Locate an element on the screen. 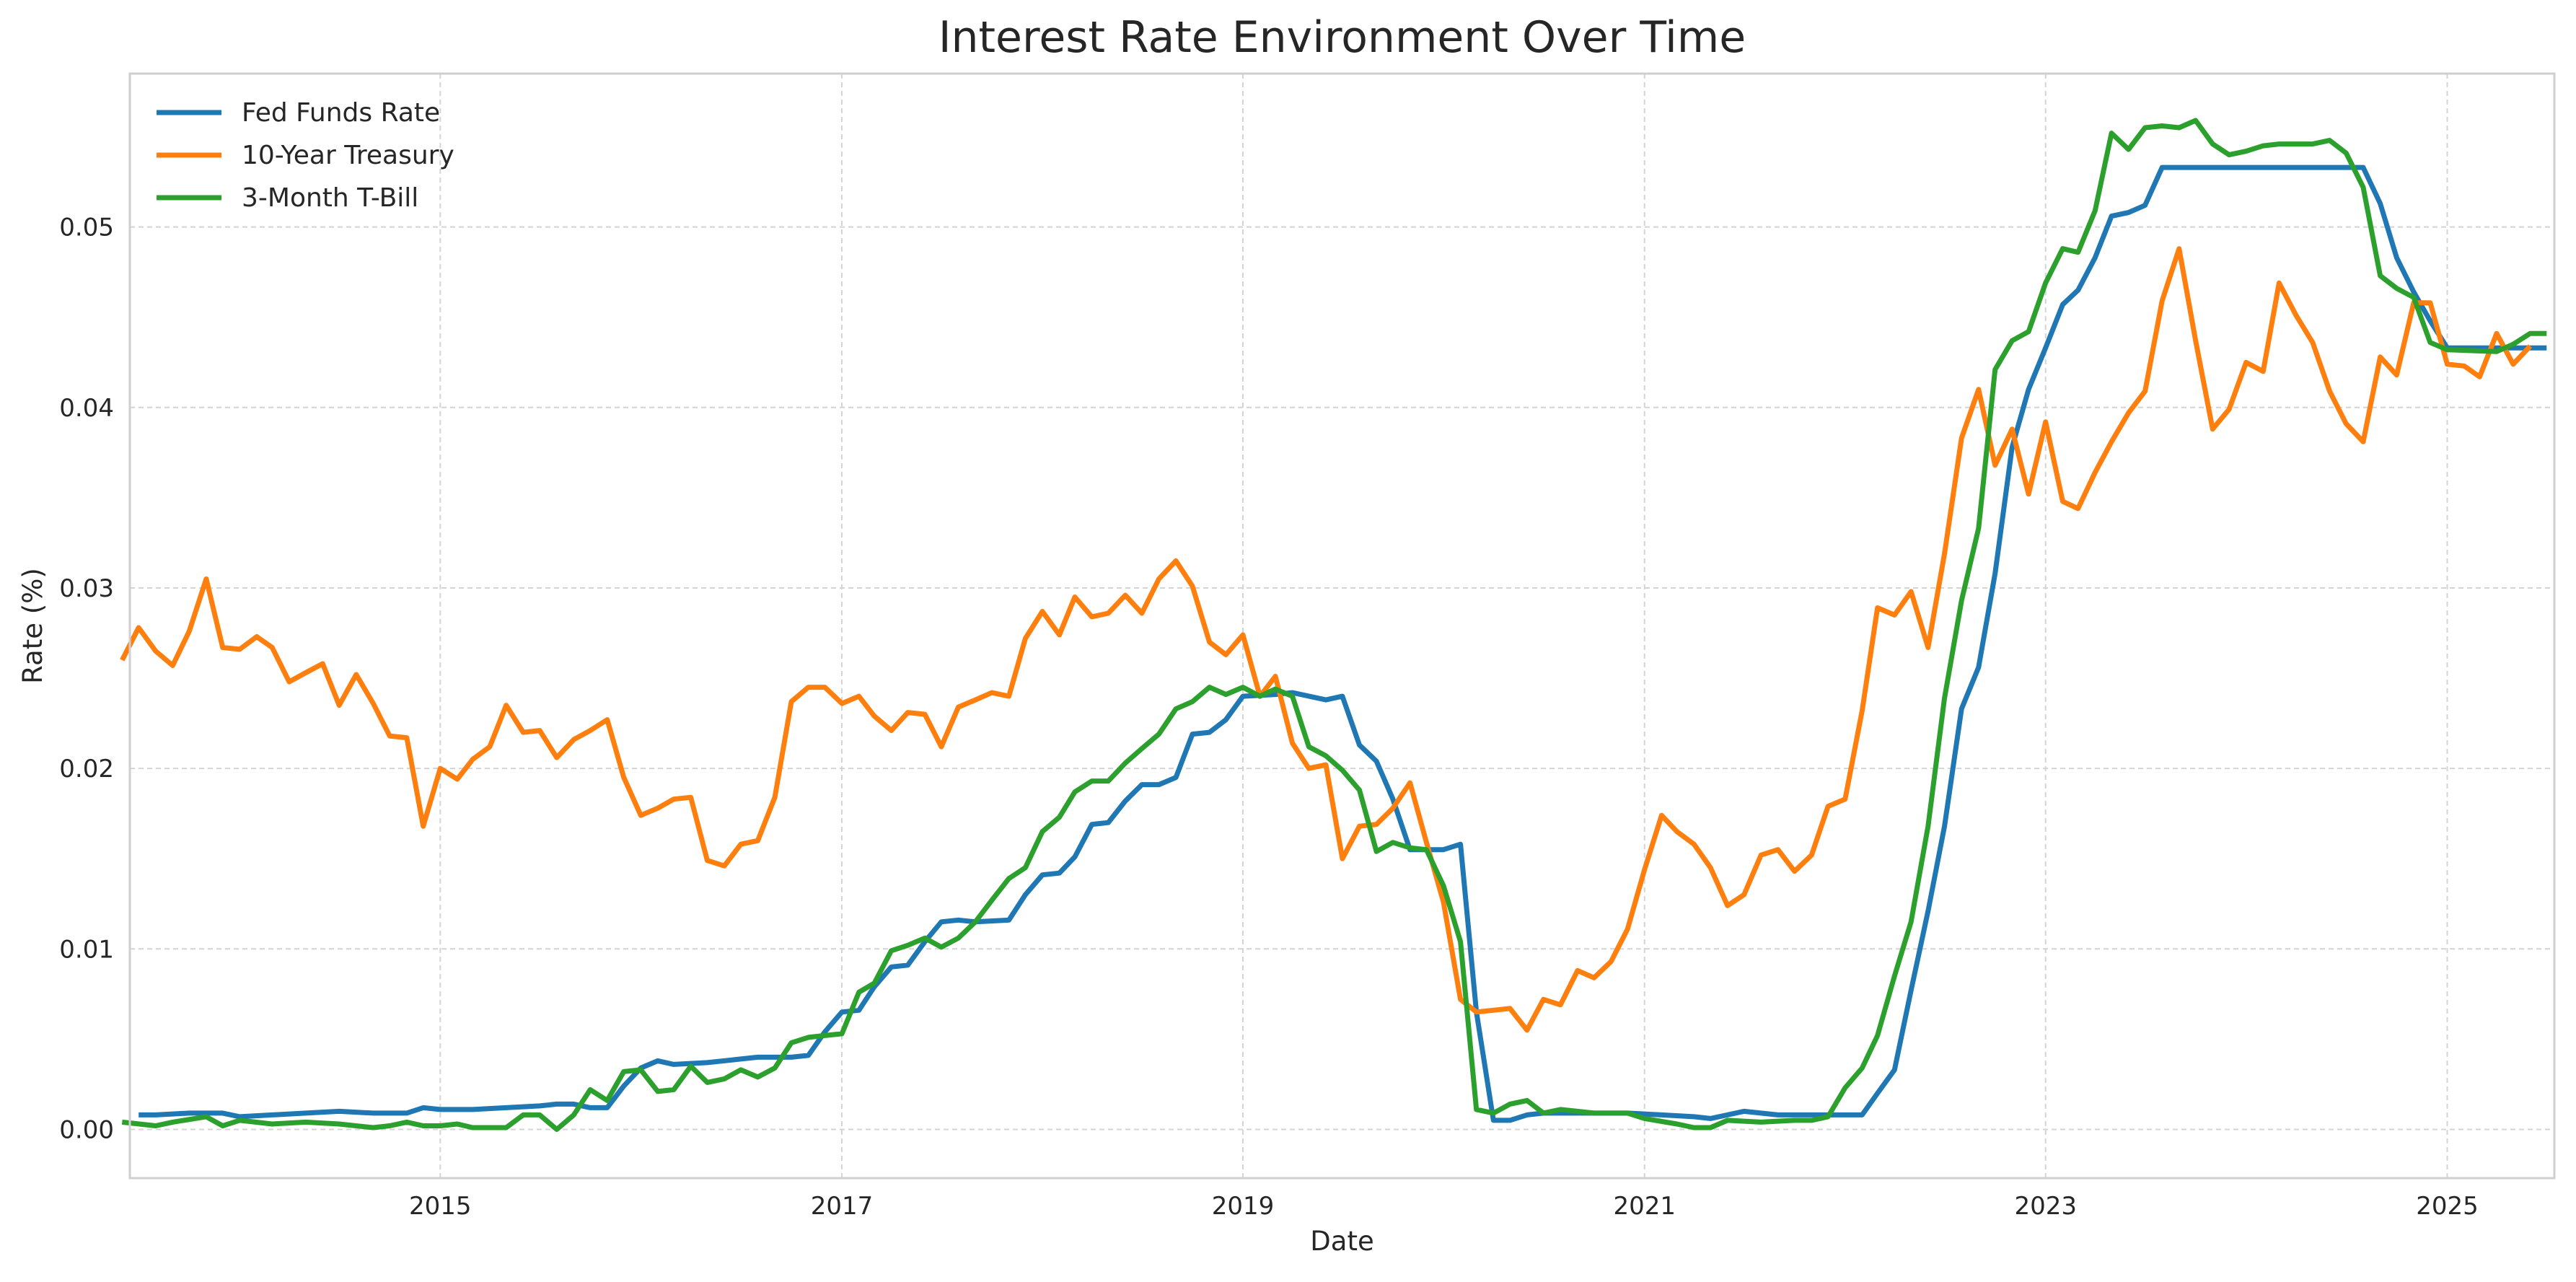  x-tick-label: 2021 is located at coordinates (1645, 1207).